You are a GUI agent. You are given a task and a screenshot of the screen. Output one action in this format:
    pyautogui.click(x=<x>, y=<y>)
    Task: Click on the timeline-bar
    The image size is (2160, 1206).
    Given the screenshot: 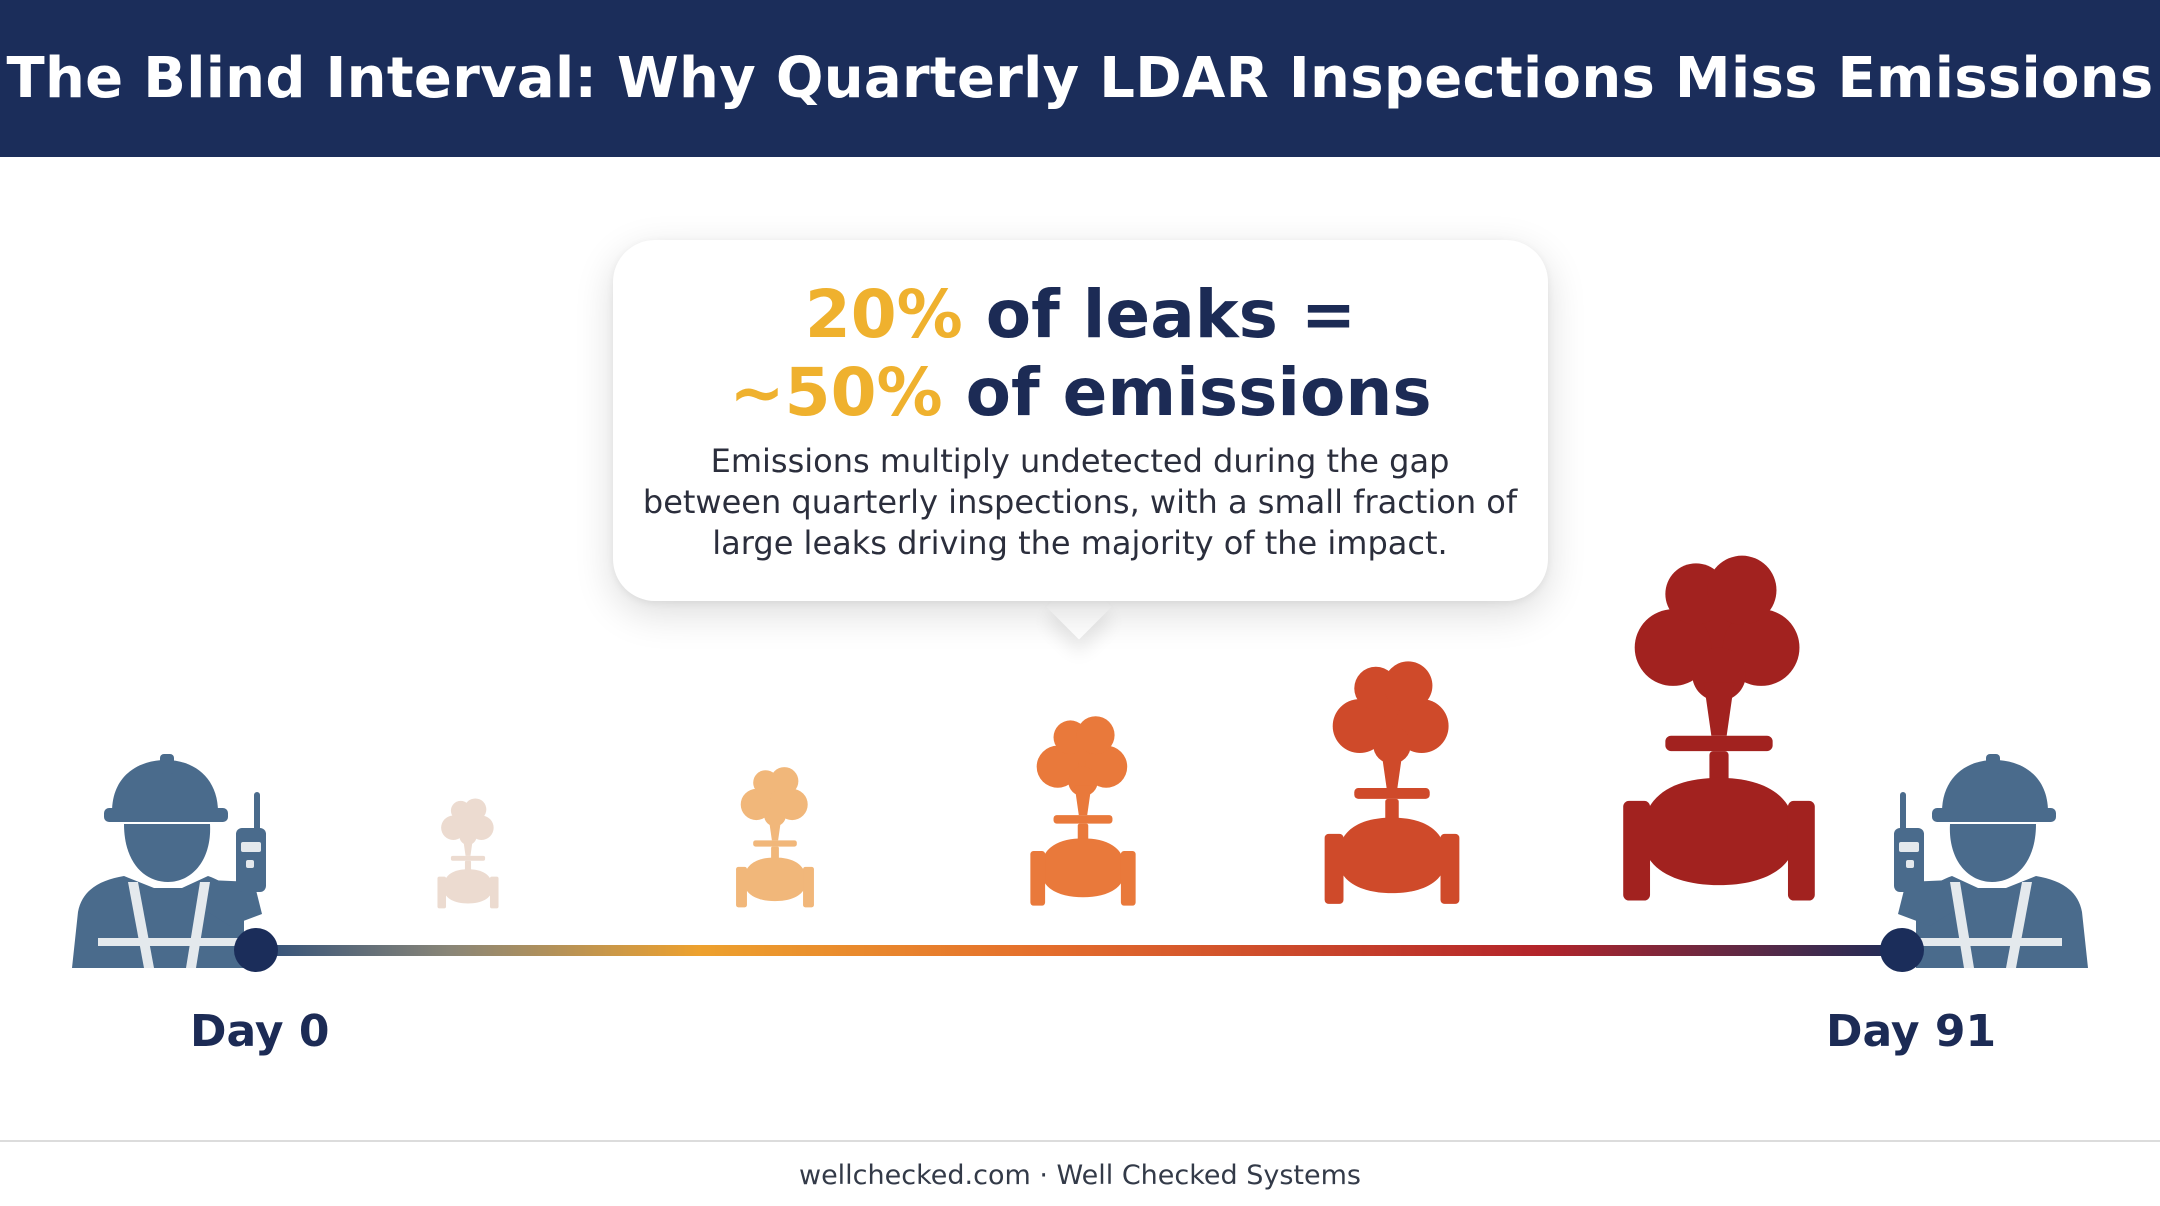 What is the action you would take?
    pyautogui.click(x=1078, y=950)
    